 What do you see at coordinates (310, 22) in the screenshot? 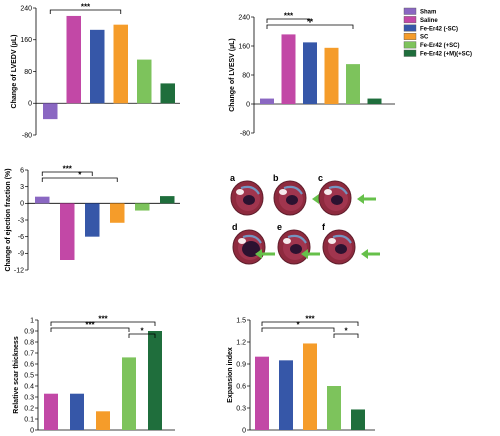
I see `significance-label: **` at bounding box center [310, 22].